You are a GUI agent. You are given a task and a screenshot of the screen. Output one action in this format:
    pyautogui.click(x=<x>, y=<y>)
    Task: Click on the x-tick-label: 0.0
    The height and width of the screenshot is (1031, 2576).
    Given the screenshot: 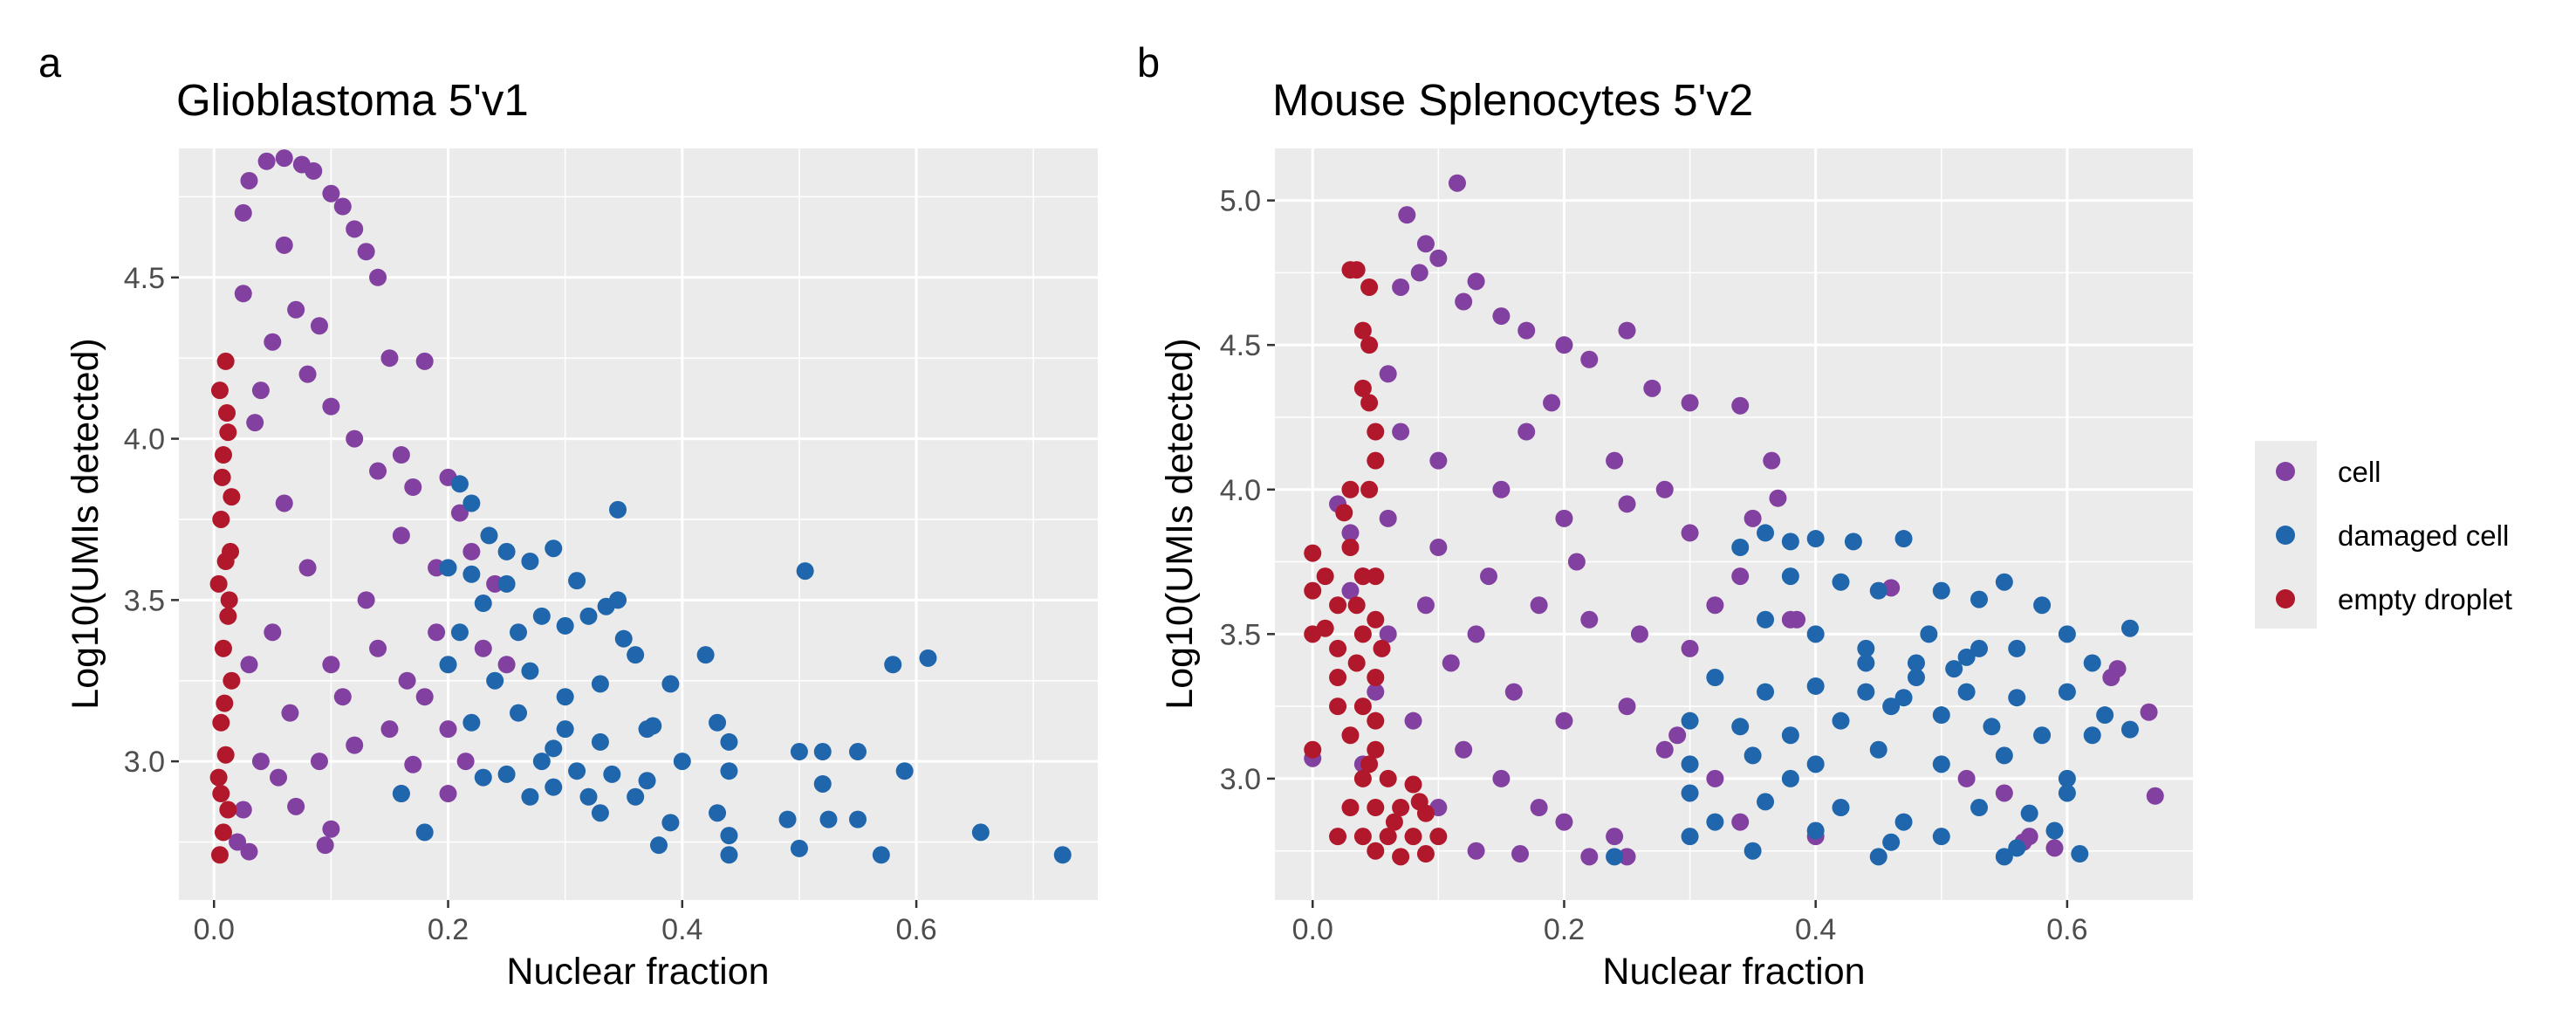 What is the action you would take?
    pyautogui.click(x=1313, y=930)
    